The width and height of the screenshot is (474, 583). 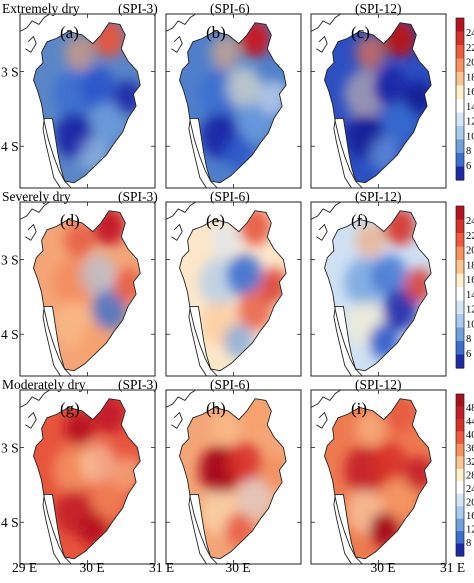 I want to click on colorbar-tick-label: 8, so click(x=468, y=339).